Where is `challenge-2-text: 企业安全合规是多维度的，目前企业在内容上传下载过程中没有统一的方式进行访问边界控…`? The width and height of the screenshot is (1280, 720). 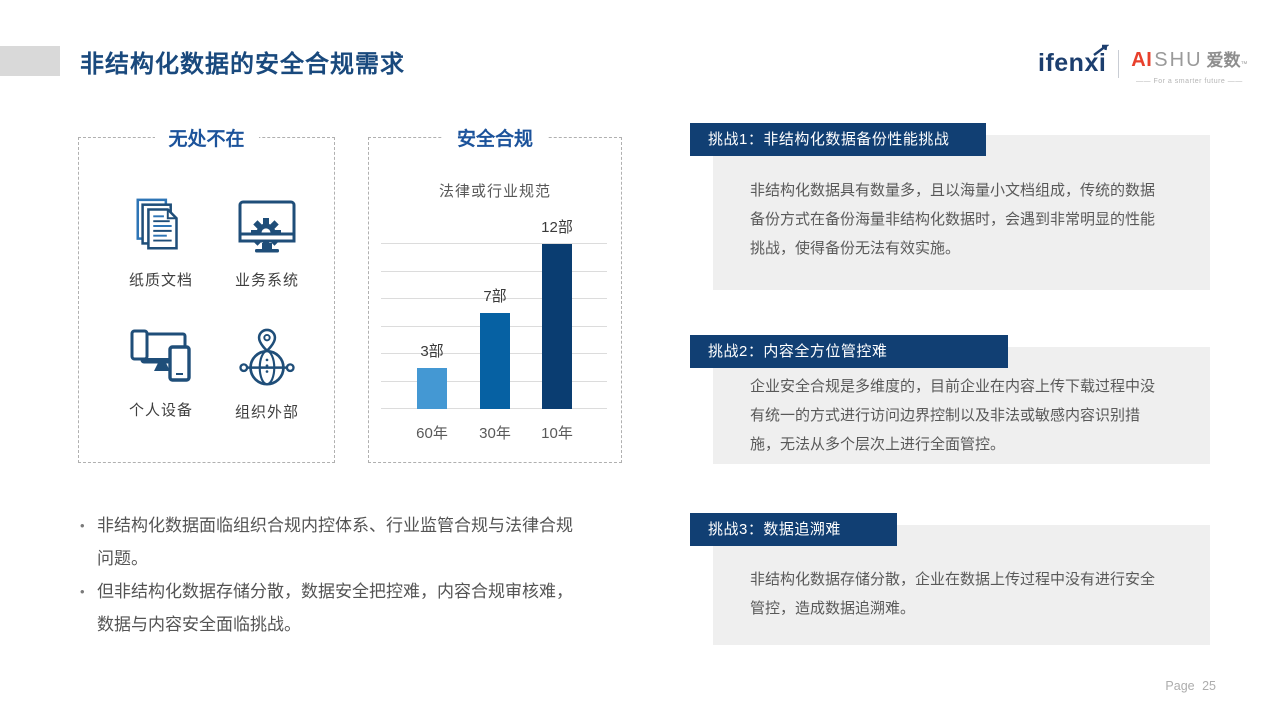 challenge-2-text: 企业安全合规是多维度的，目前企业在内容上传下载过程中没有统一的方式进行访问边界控… is located at coordinates (953, 415).